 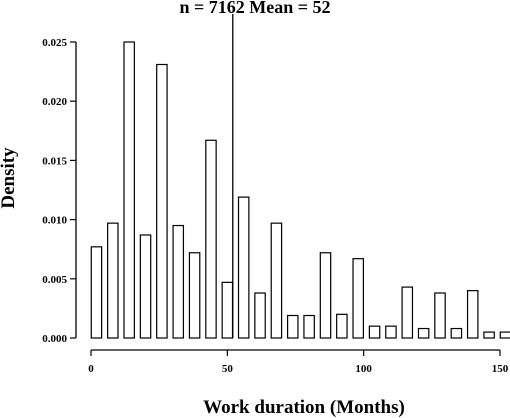 I want to click on y-axis: 0.000 0.005 0.010 0.015 0.020 0.025, so click(x=59, y=191).